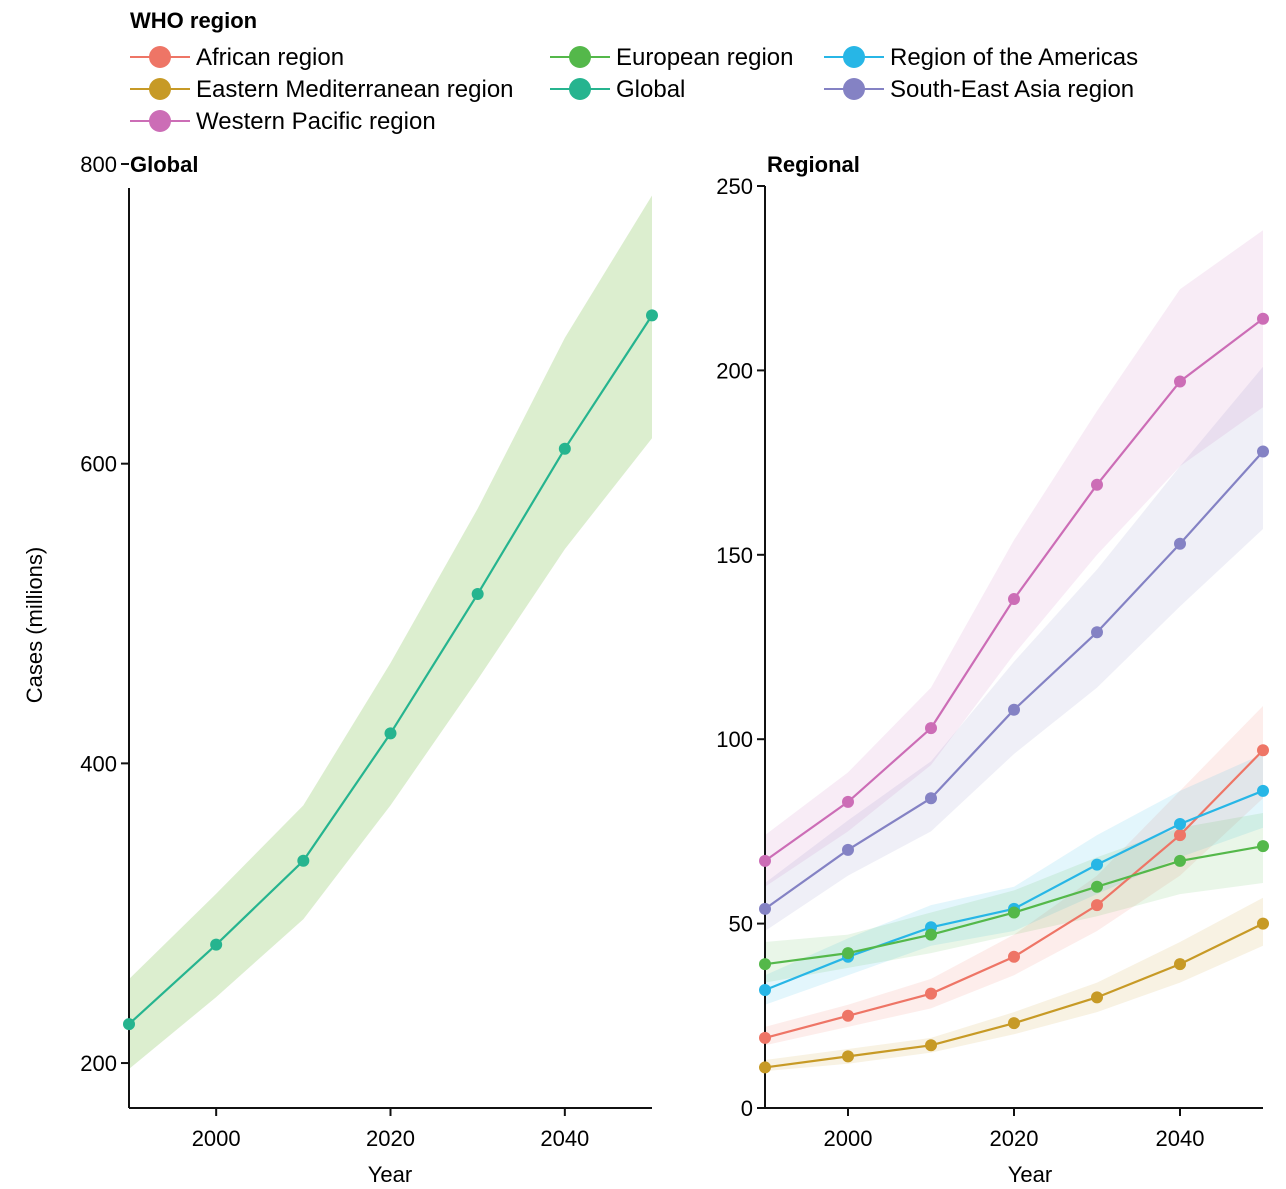  Describe the element at coordinates (1014, 897) in the screenshot. I see `ci-band-european-region` at that location.